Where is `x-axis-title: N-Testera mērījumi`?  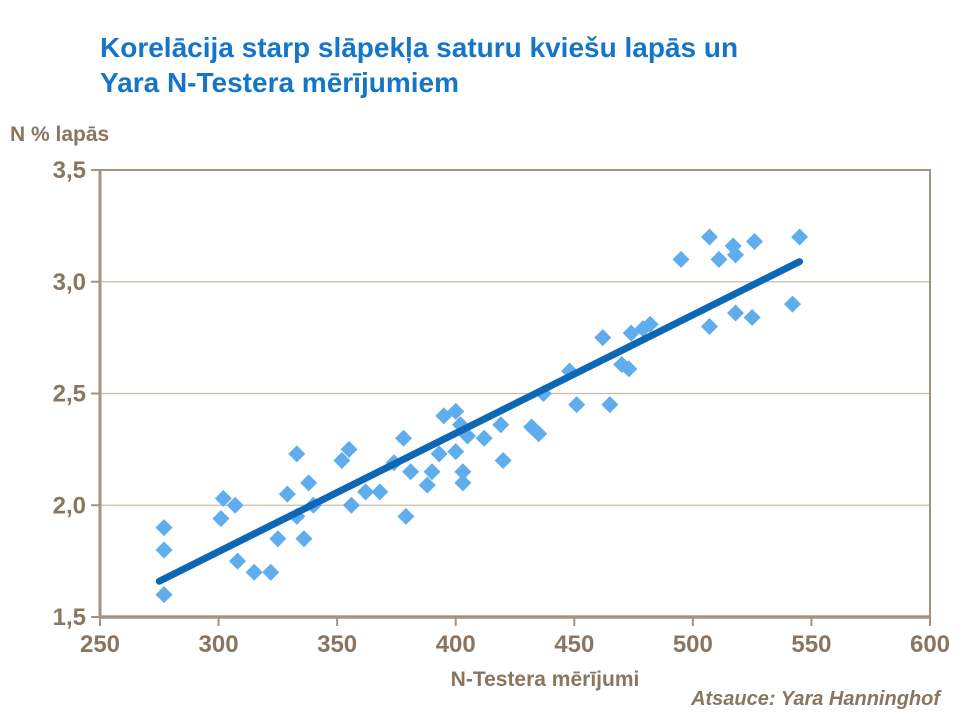
x-axis-title: N-Testera mērījumi is located at coordinates (545, 679).